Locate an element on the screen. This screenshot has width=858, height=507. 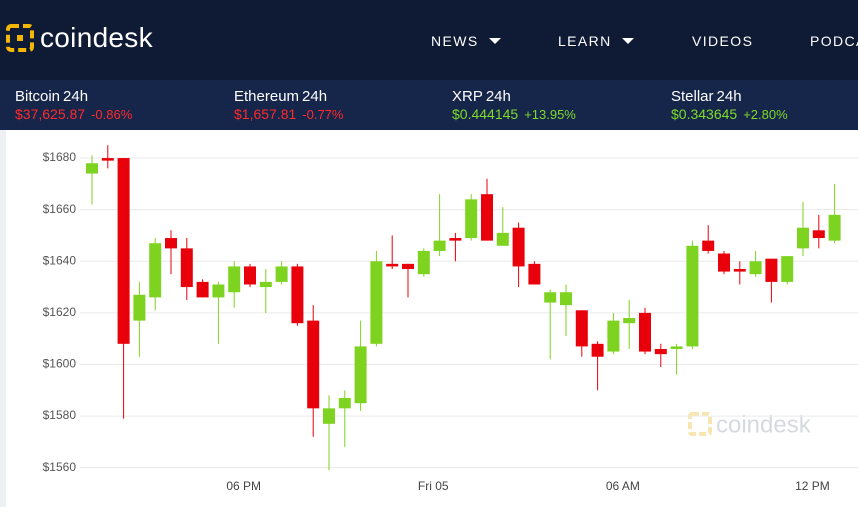
ticker-values: $1,657.81 -0.77% is located at coordinates (289, 115).